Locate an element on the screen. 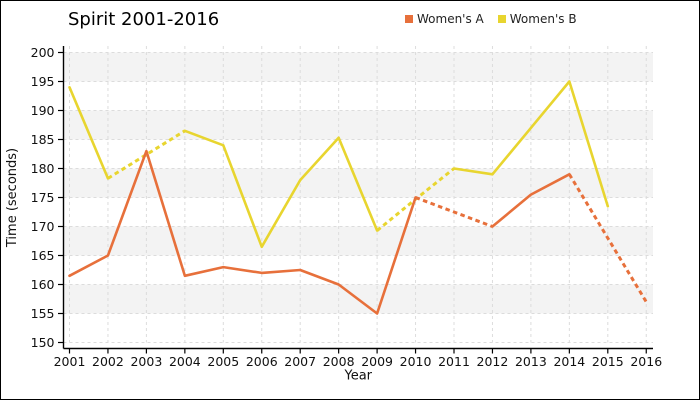 The width and height of the screenshot is (700, 400). svg-text: 195 is located at coordinates (43, 81).